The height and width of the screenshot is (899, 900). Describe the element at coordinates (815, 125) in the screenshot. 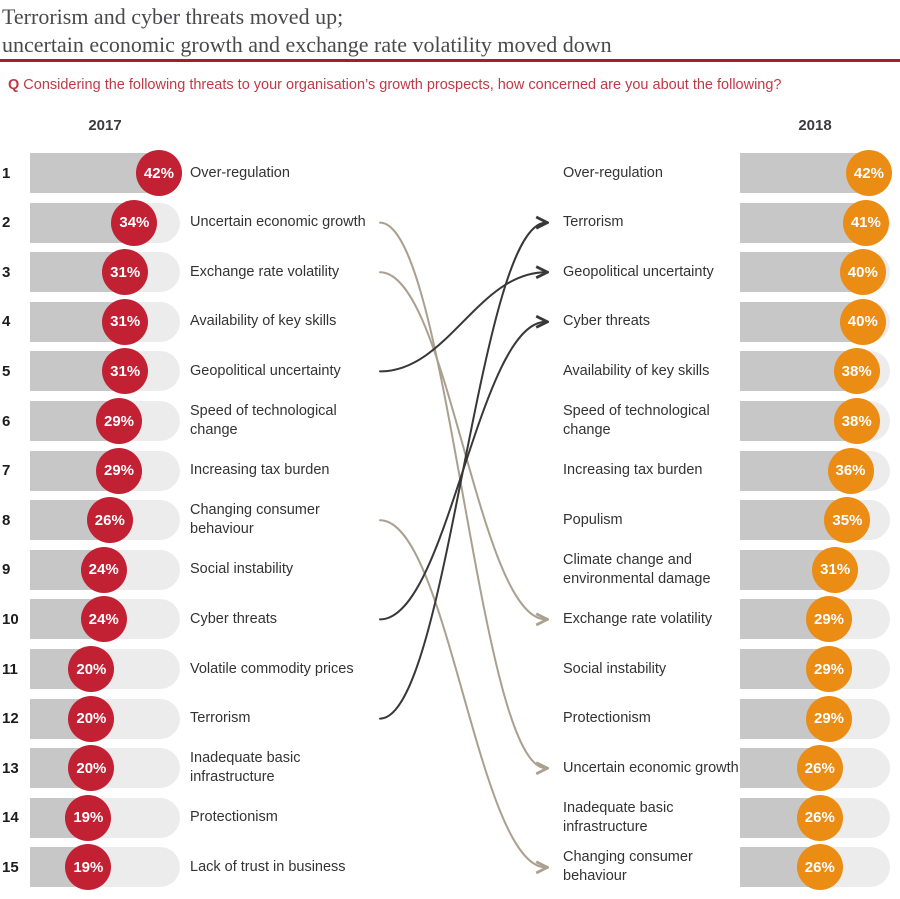

I see `column-header-2018: 2018` at that location.